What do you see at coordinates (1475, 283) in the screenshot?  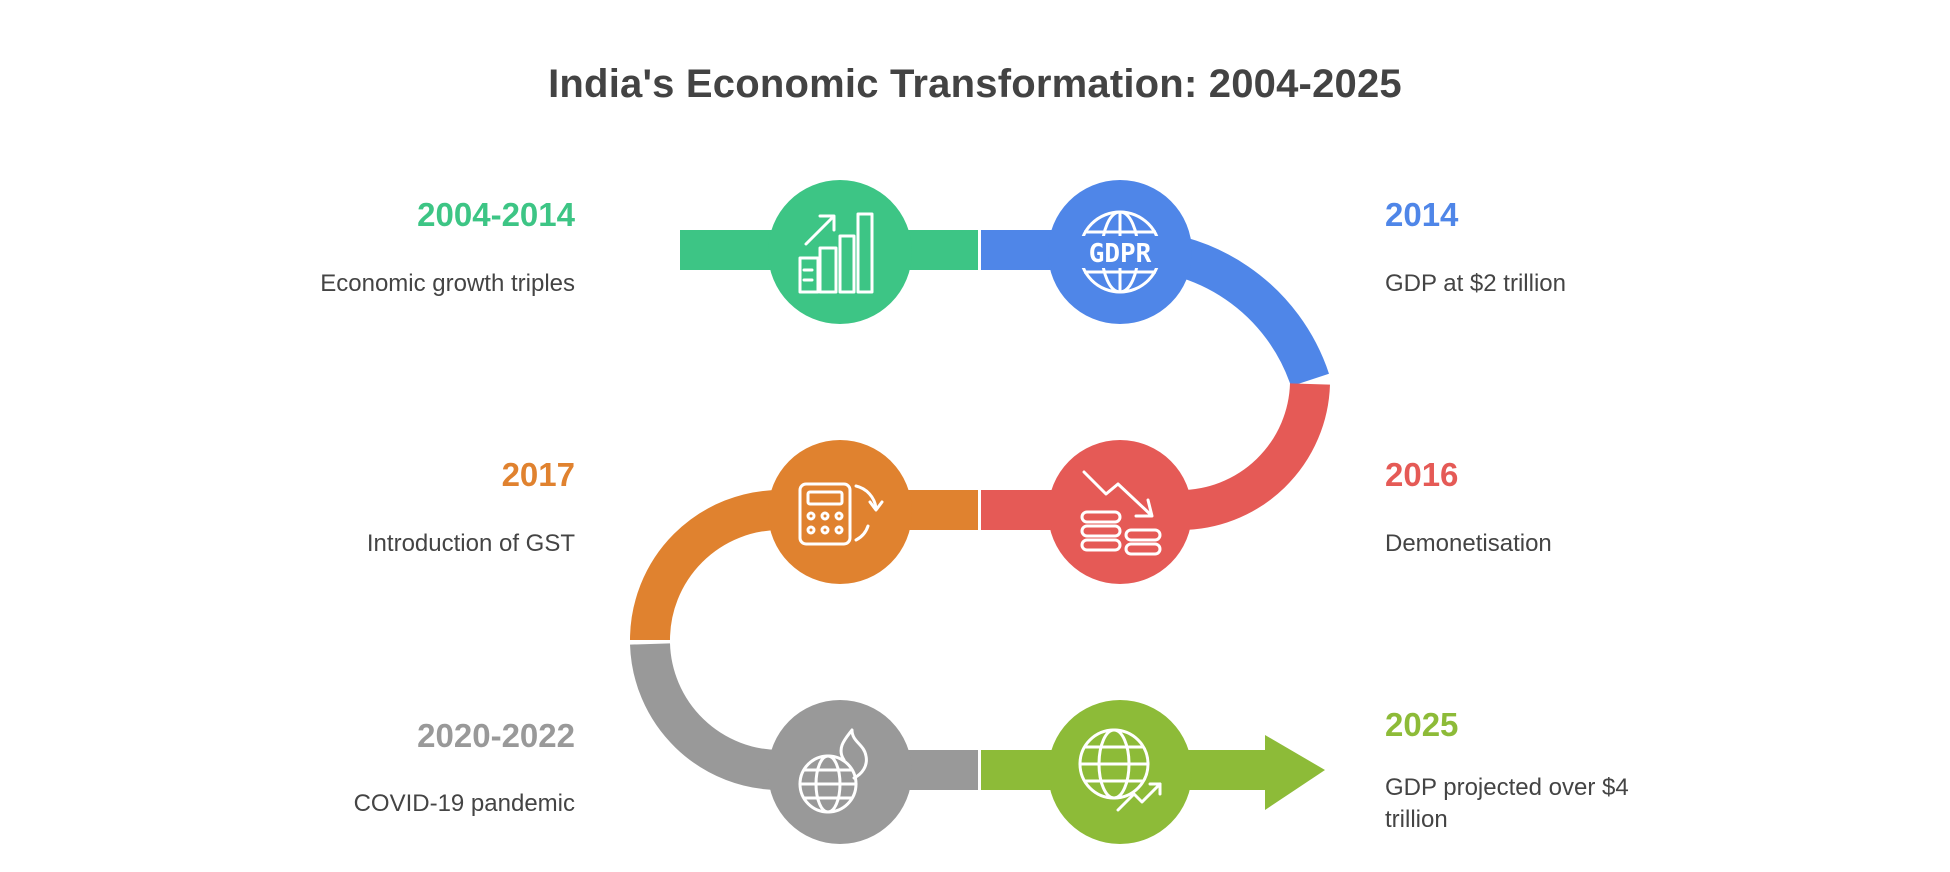 I see `milestone-text-2014: GDP at $2 trillion` at bounding box center [1475, 283].